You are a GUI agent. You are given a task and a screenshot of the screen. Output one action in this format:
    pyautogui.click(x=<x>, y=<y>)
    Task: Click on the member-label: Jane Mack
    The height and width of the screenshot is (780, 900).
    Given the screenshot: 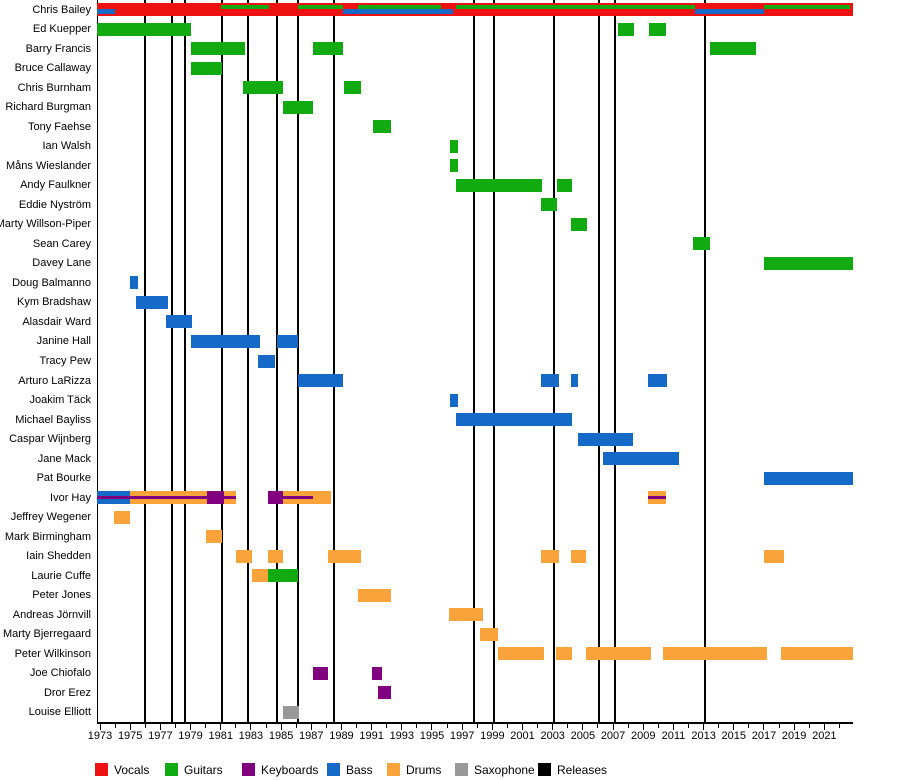 What is the action you would take?
    pyautogui.click(x=64, y=458)
    